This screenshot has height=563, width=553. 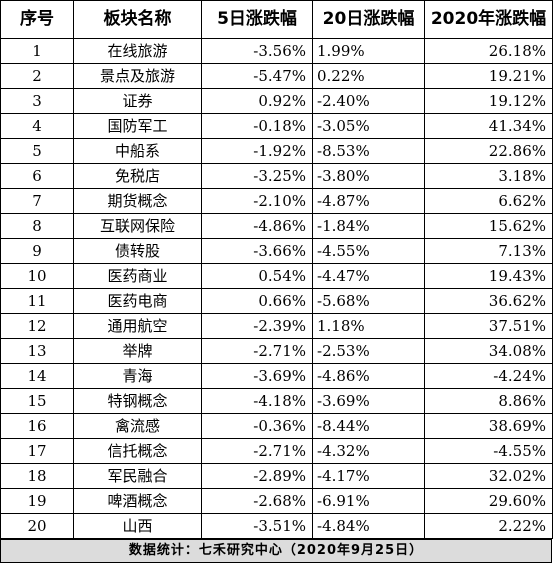 I want to click on cell-2020-change: 3.18%, so click(x=488, y=176).